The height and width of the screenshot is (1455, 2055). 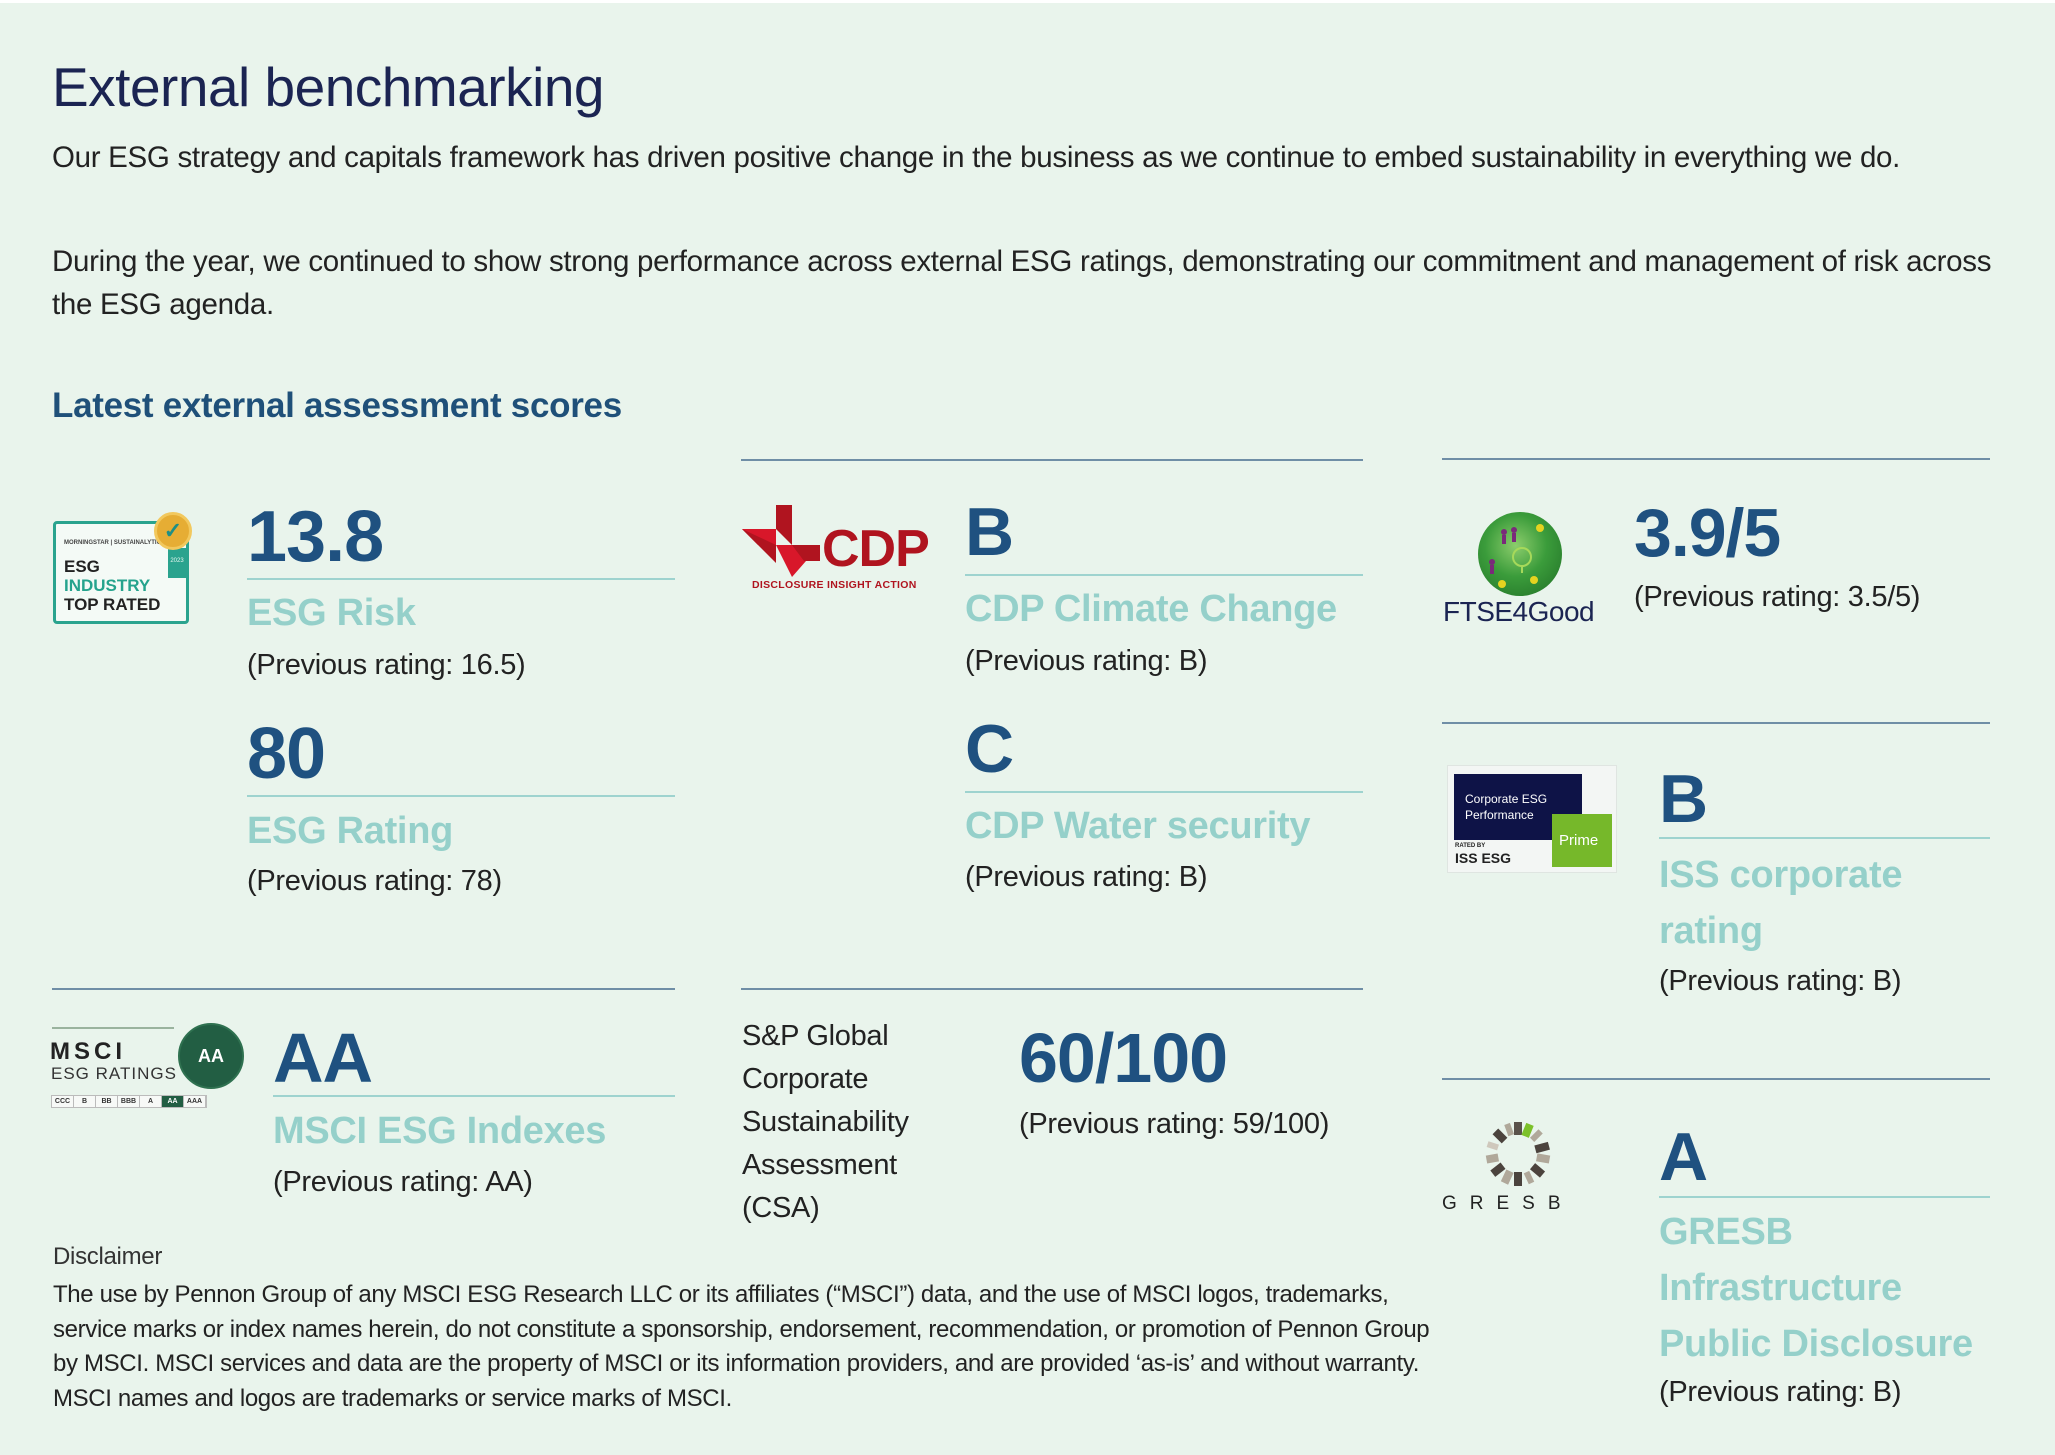 What do you see at coordinates (989, 532) in the screenshot?
I see `cdp-climate-score: B` at bounding box center [989, 532].